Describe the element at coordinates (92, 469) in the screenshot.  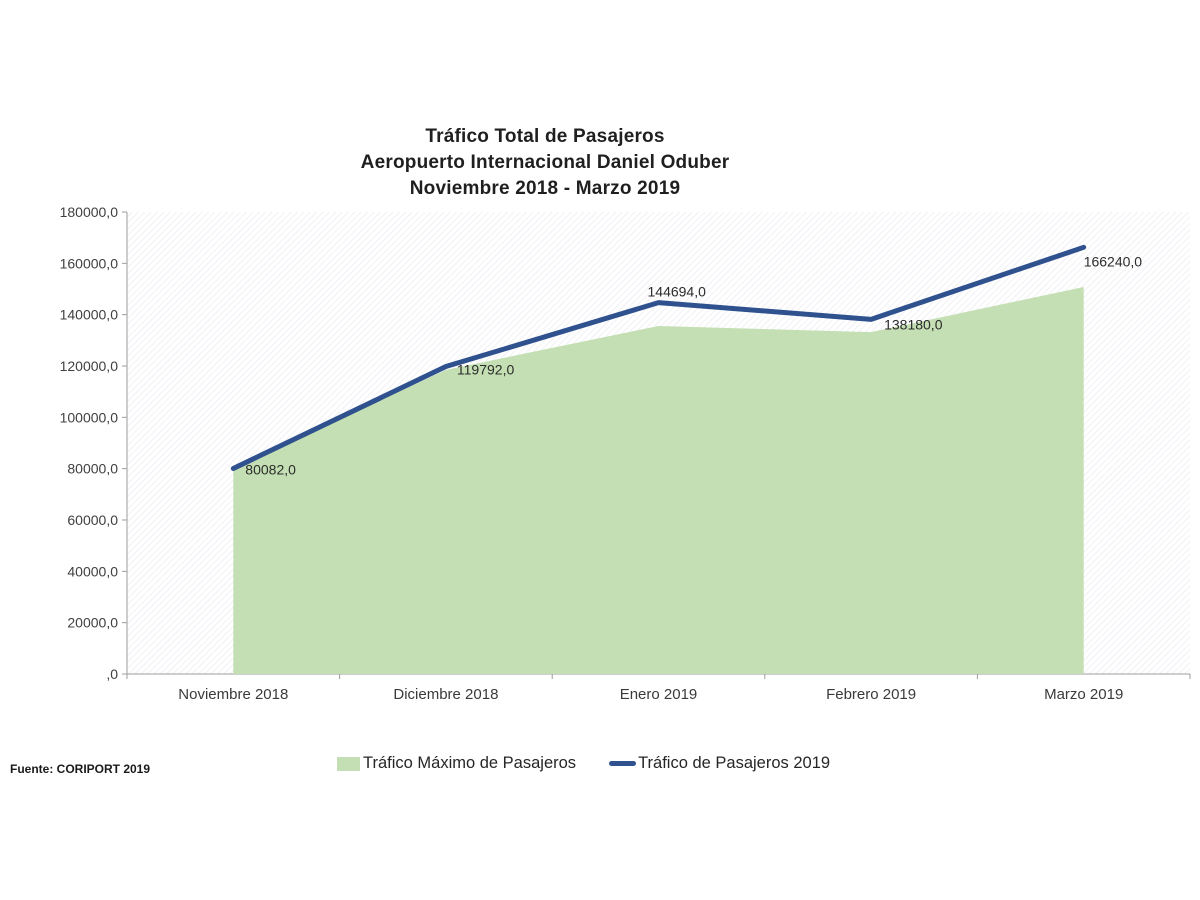
I see `y-axis-tick-label: 80000,0` at that location.